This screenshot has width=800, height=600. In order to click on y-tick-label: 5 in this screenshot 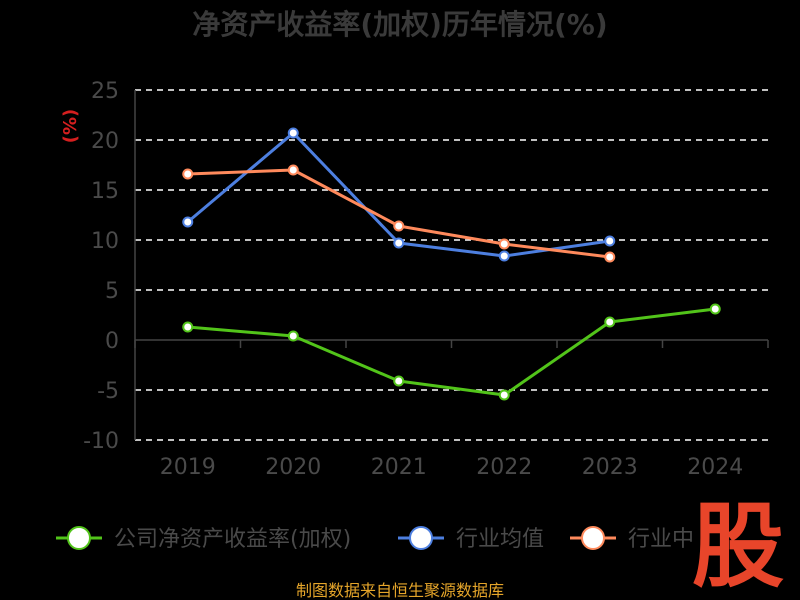, I will do `click(112, 291)`.